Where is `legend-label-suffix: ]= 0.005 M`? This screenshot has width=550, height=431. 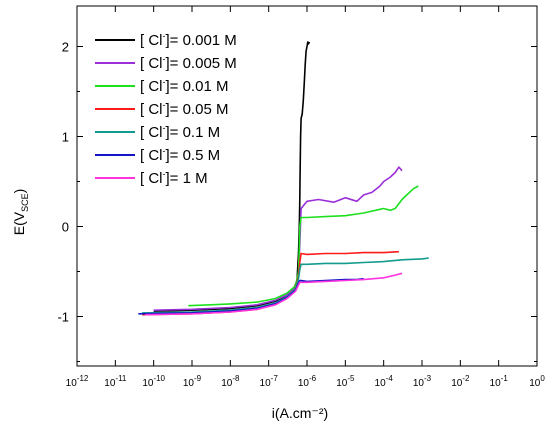
legend-label-suffix: ]= 0.005 M is located at coordinates (201, 63).